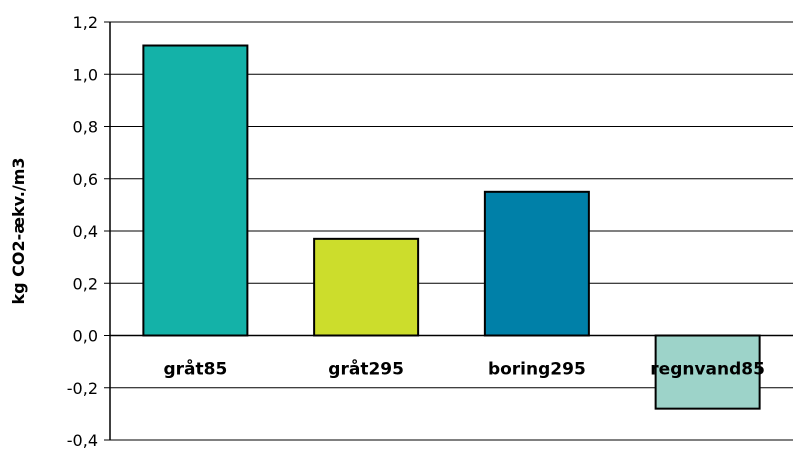 This screenshot has width=803, height=450. I want to click on y-axis-title: kg CO2-ækv./m3, so click(18, 230).